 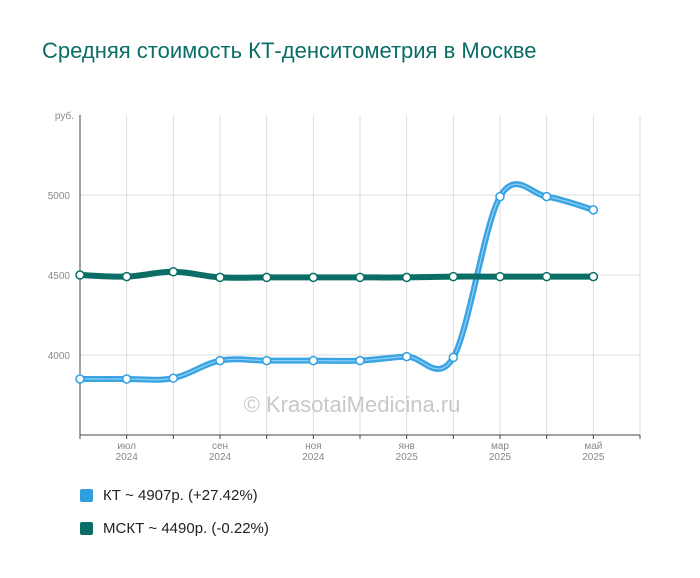 What do you see at coordinates (86, 495) in the screenshot?
I see `legend-swatch-kt` at bounding box center [86, 495].